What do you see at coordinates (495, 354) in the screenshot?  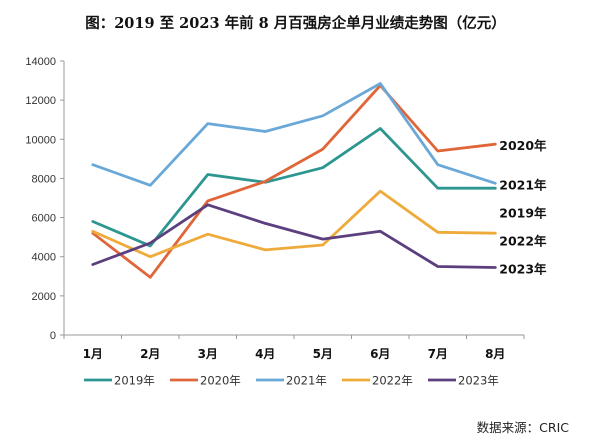 I see `x-tick-label: 8月` at bounding box center [495, 354].